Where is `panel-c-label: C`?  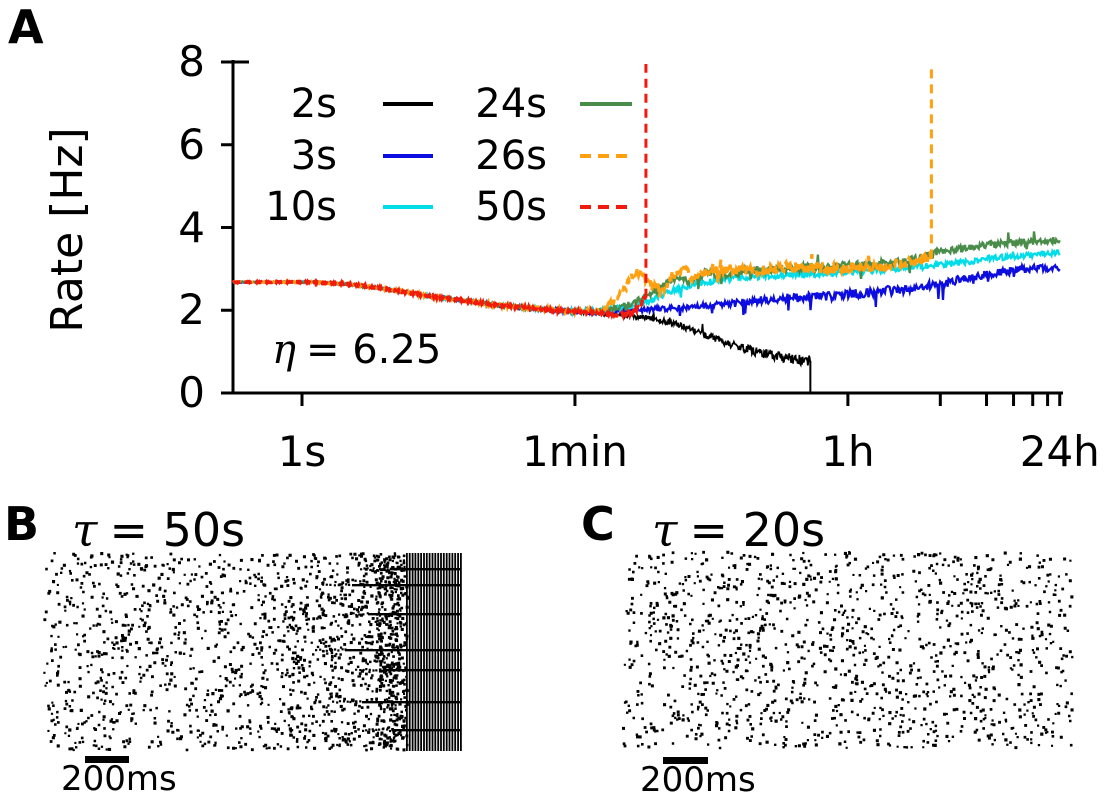
panel-c-label: C is located at coordinates (598, 524).